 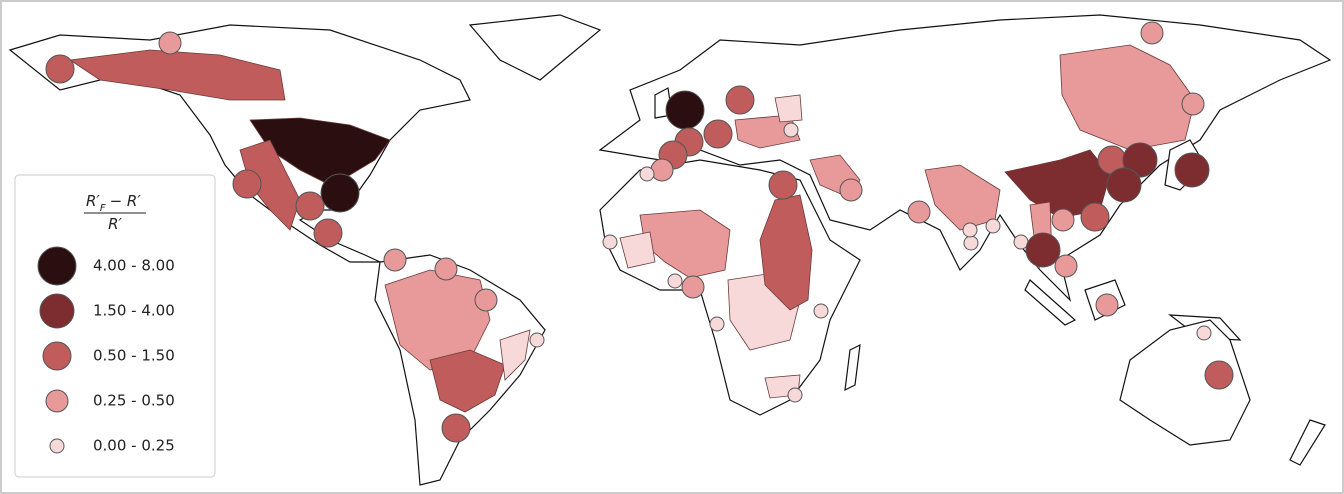 I want to click on numerator-rest: − R′, so click(x=126, y=201).